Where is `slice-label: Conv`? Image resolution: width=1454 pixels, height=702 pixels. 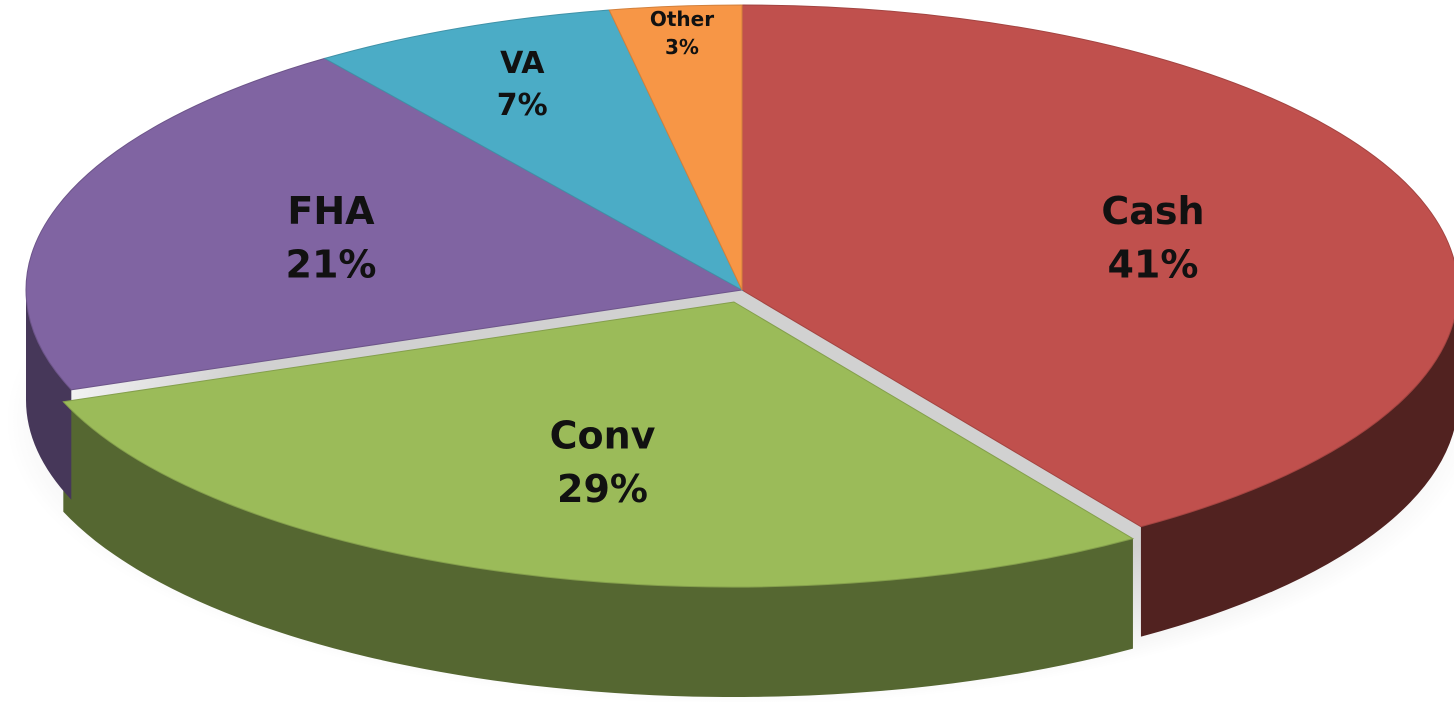
slice-label: Conv is located at coordinates (603, 436).